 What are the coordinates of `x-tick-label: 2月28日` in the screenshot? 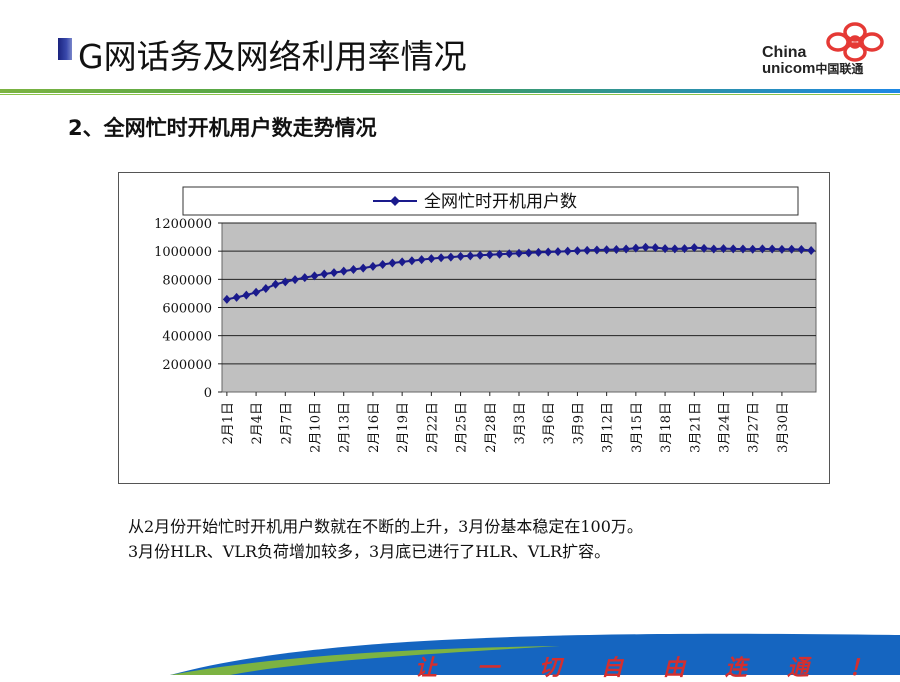 It's located at (491, 427).